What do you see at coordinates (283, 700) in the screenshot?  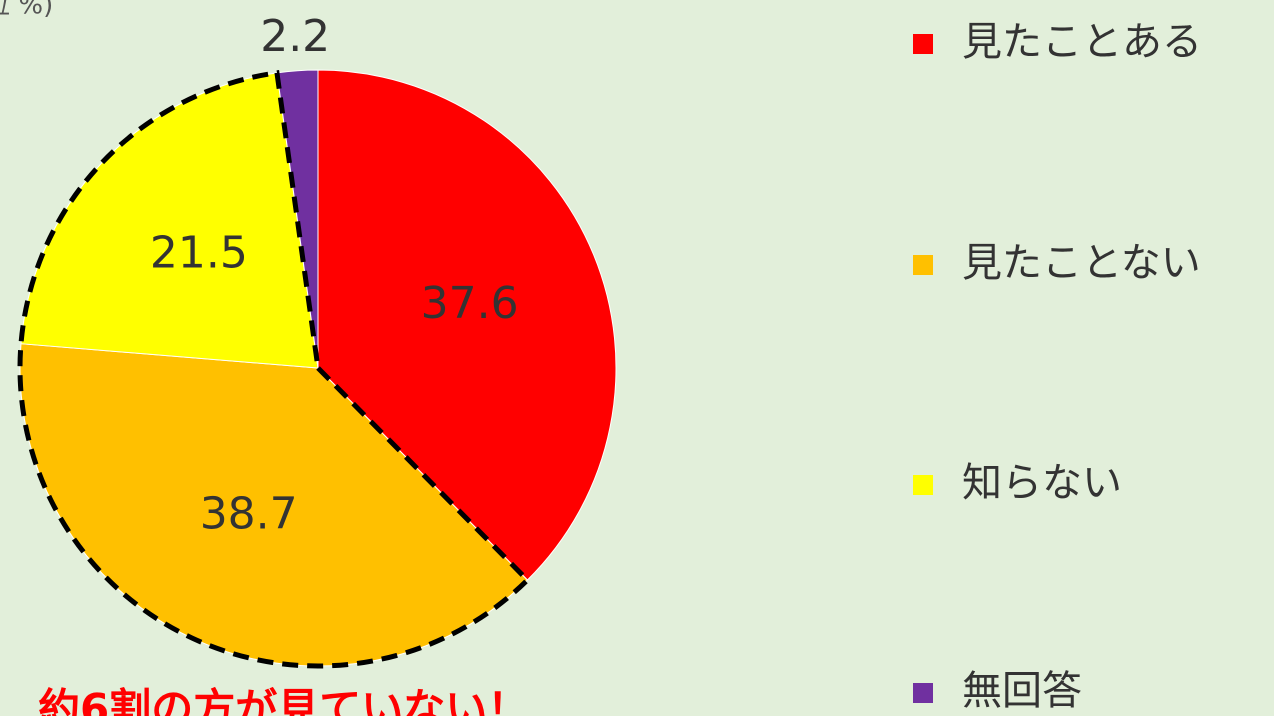 I see `annotation: 約6割の方が見ていない！` at bounding box center [283, 700].